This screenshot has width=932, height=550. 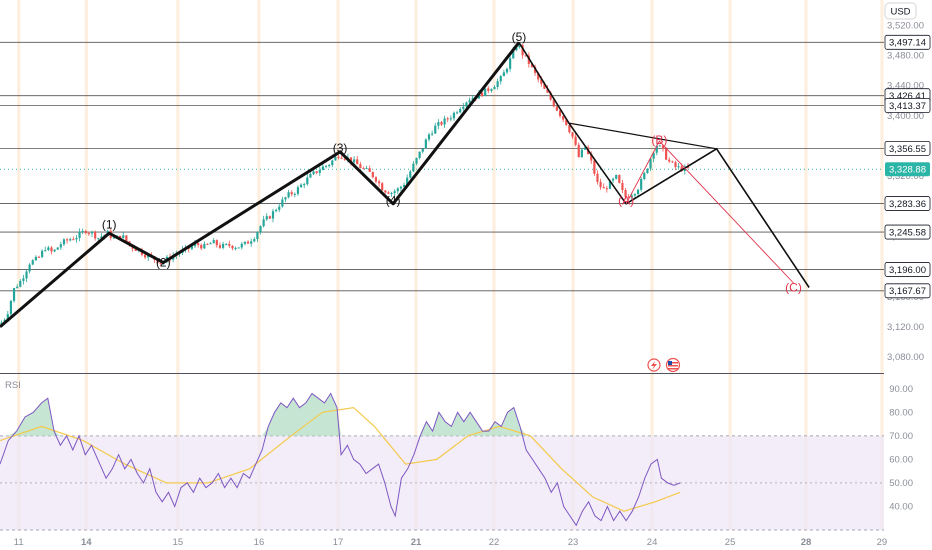 I want to click on rsi-tick-label: 60.00, so click(x=901, y=460).